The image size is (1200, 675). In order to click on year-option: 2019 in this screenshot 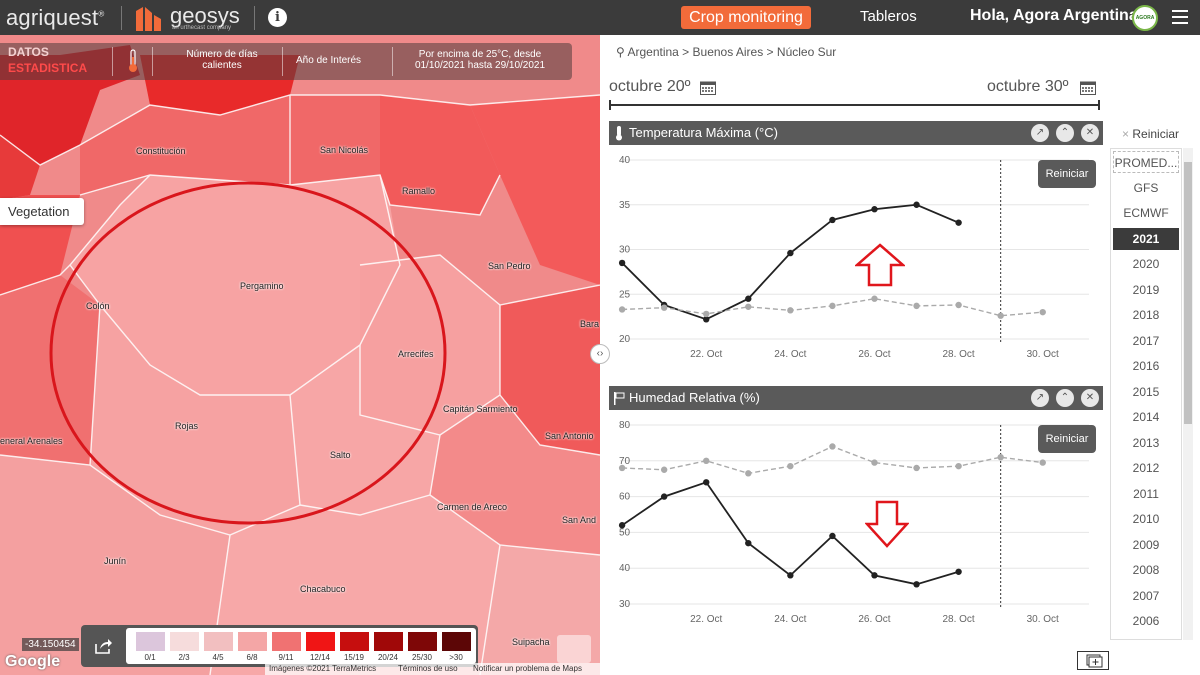, I will do `click(1146, 289)`.